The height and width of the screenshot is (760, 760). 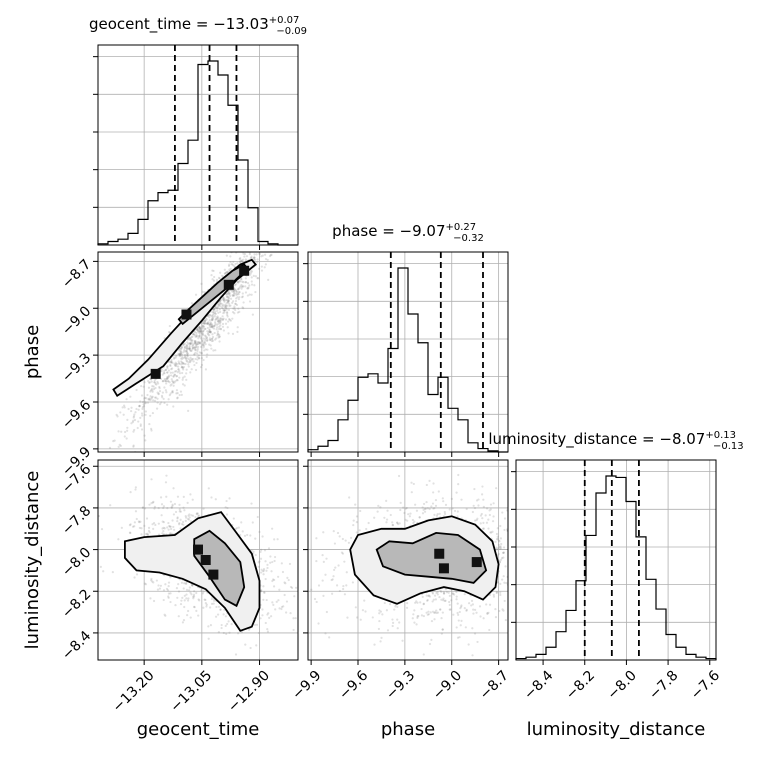 What do you see at coordinates (705, 685) in the screenshot?
I see `x-tick-label: −7.6` at bounding box center [705, 685].